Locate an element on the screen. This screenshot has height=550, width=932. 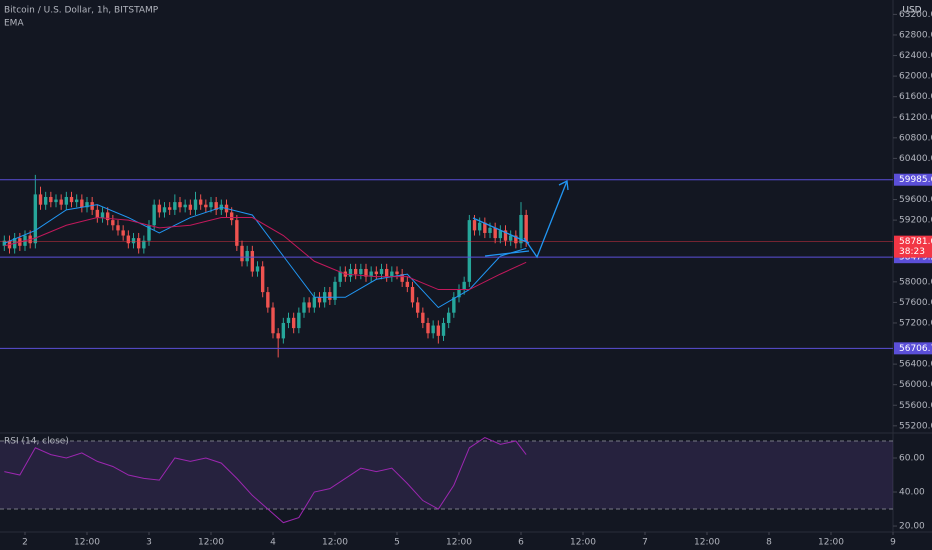
x-tick-label: 3 is located at coordinates (149, 543).